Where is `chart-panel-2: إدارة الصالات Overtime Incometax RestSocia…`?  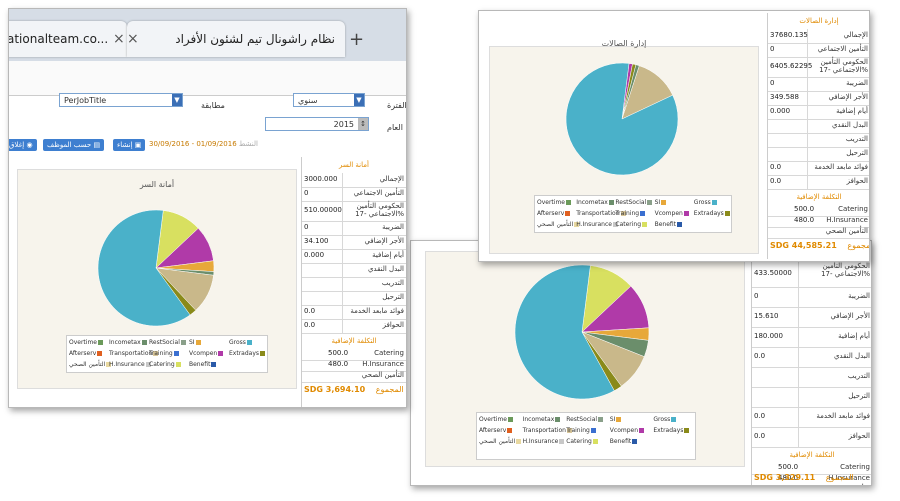
chart-panel-2: إدارة الصالات Overtime Incometax RestSocia… is located at coordinates (624, 146).